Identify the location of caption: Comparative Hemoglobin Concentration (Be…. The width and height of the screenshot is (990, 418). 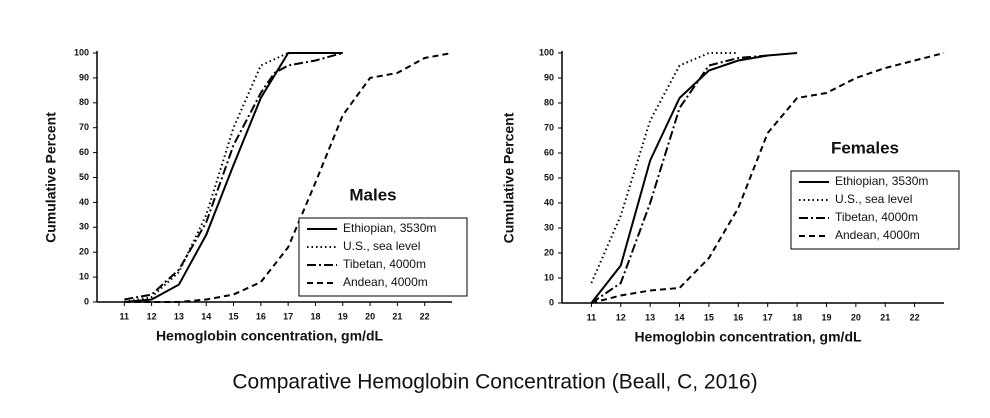
(494, 382).